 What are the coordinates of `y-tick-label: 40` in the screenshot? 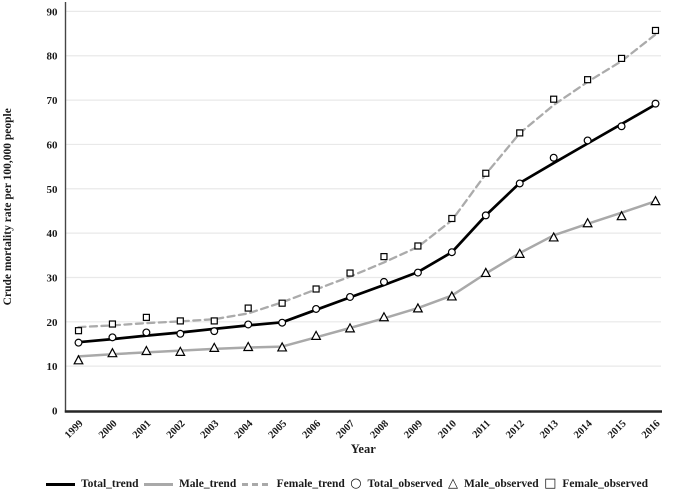 It's located at (53, 234).